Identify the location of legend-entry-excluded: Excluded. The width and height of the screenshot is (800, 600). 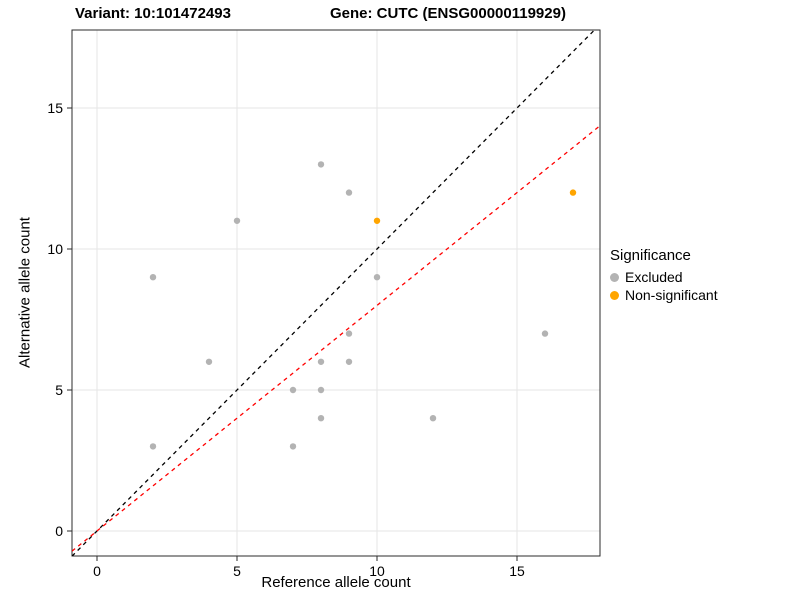
(664, 277).